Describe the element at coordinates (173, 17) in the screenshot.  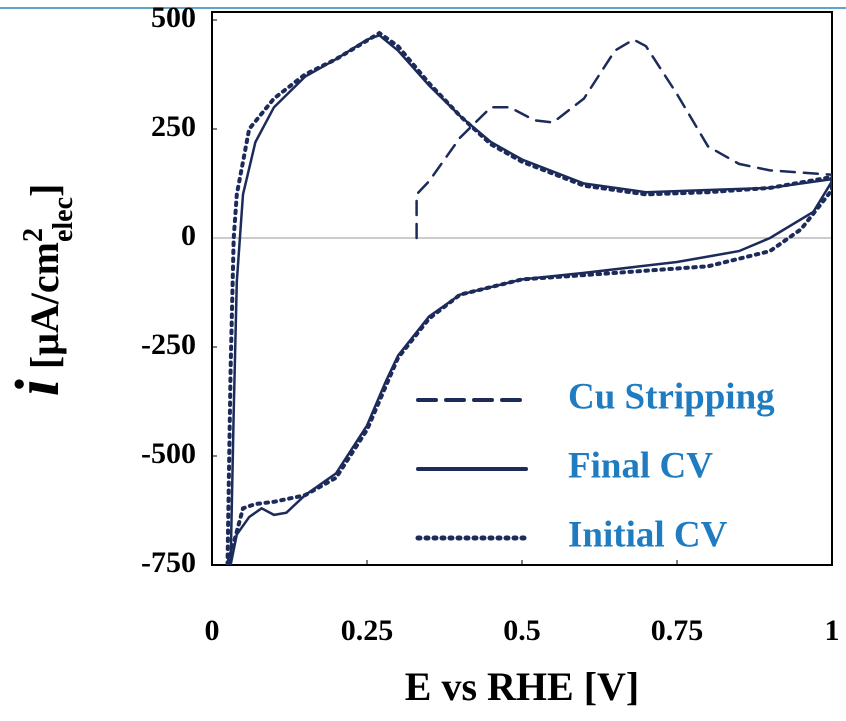
I see `y-tick-label: 500` at that location.